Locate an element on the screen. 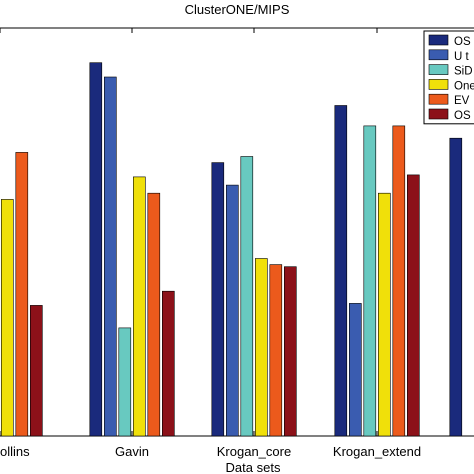 This screenshot has width=474, height=474. legend-entry: SiD is located at coordinates (463, 72).